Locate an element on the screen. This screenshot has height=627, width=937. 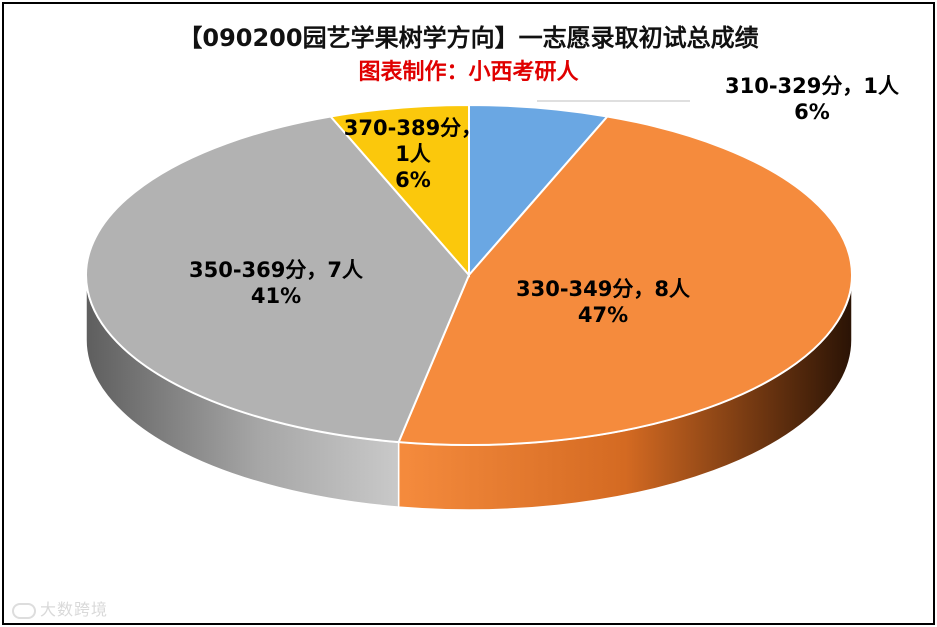
data-label-310-329: 310-329分，1人 6% is located at coordinates (812, 99).